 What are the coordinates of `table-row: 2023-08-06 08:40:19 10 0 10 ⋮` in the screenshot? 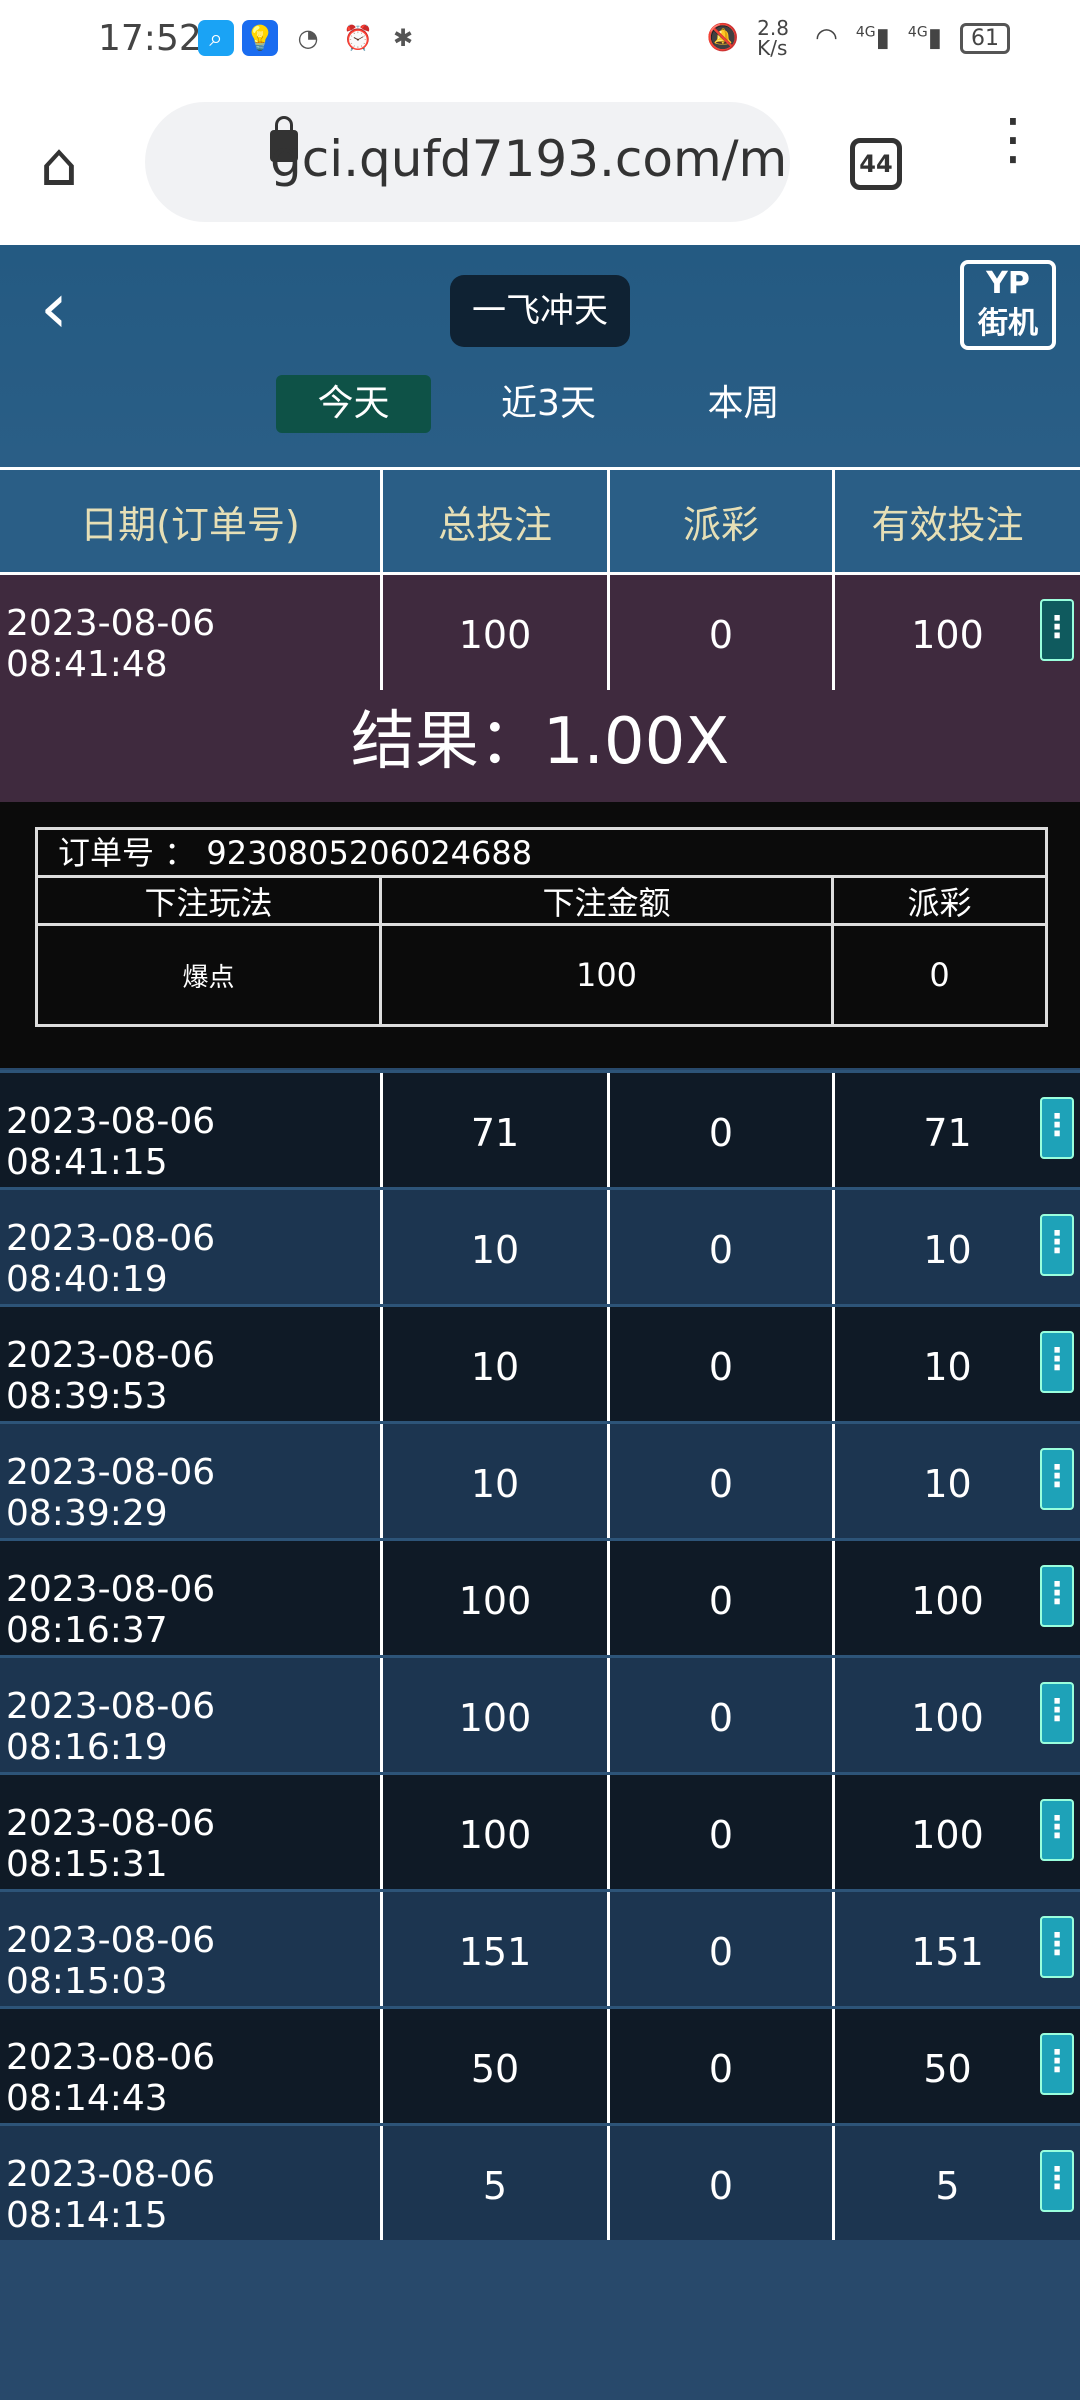 It's located at (540, 1245).